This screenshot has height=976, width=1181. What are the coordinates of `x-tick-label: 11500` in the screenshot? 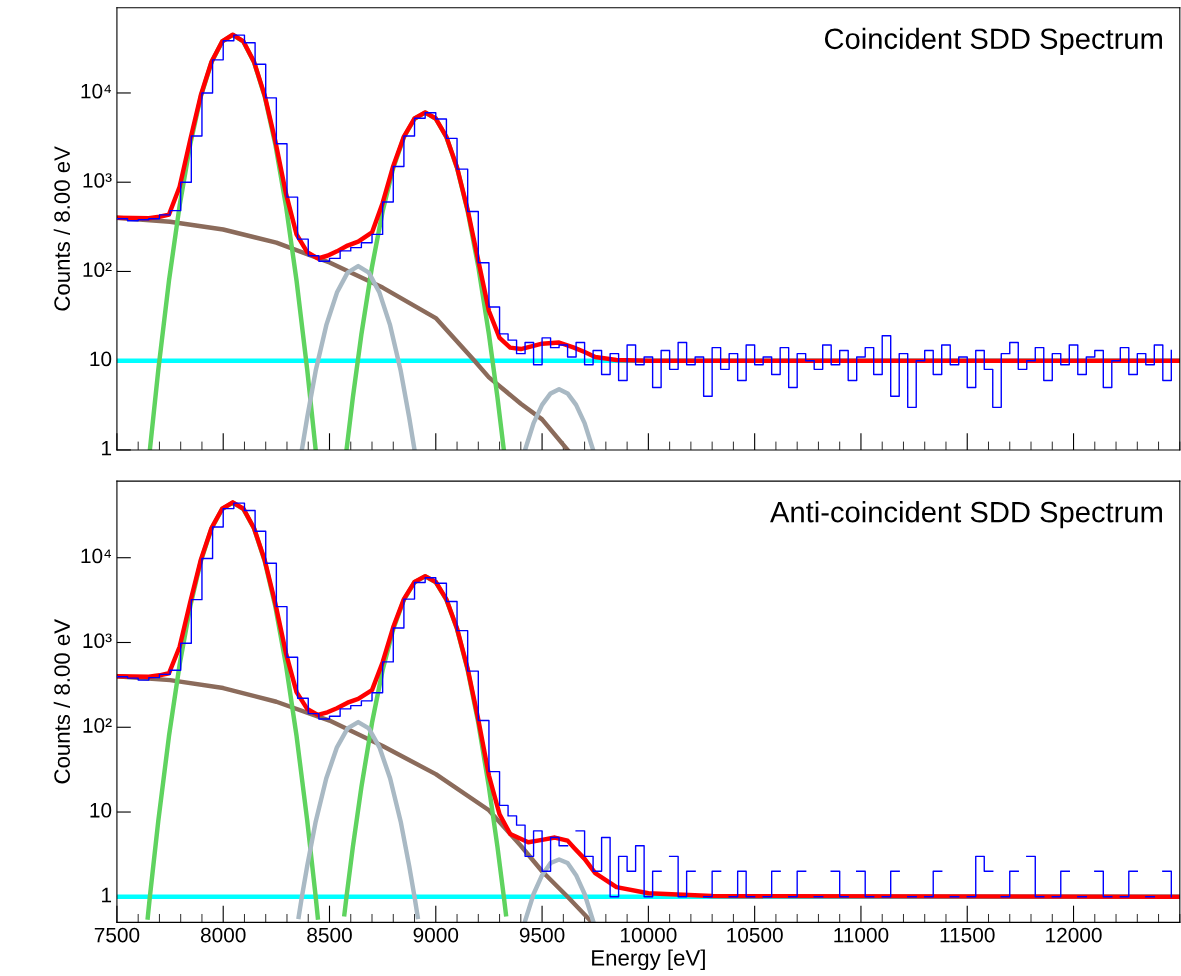 It's located at (967, 935).